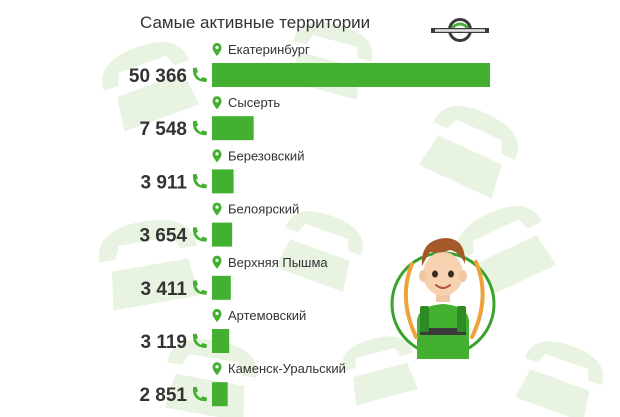 This screenshot has width=620, height=417. Describe the element at coordinates (254, 102) in the screenshot. I see `category-label: Сысерть` at that location.